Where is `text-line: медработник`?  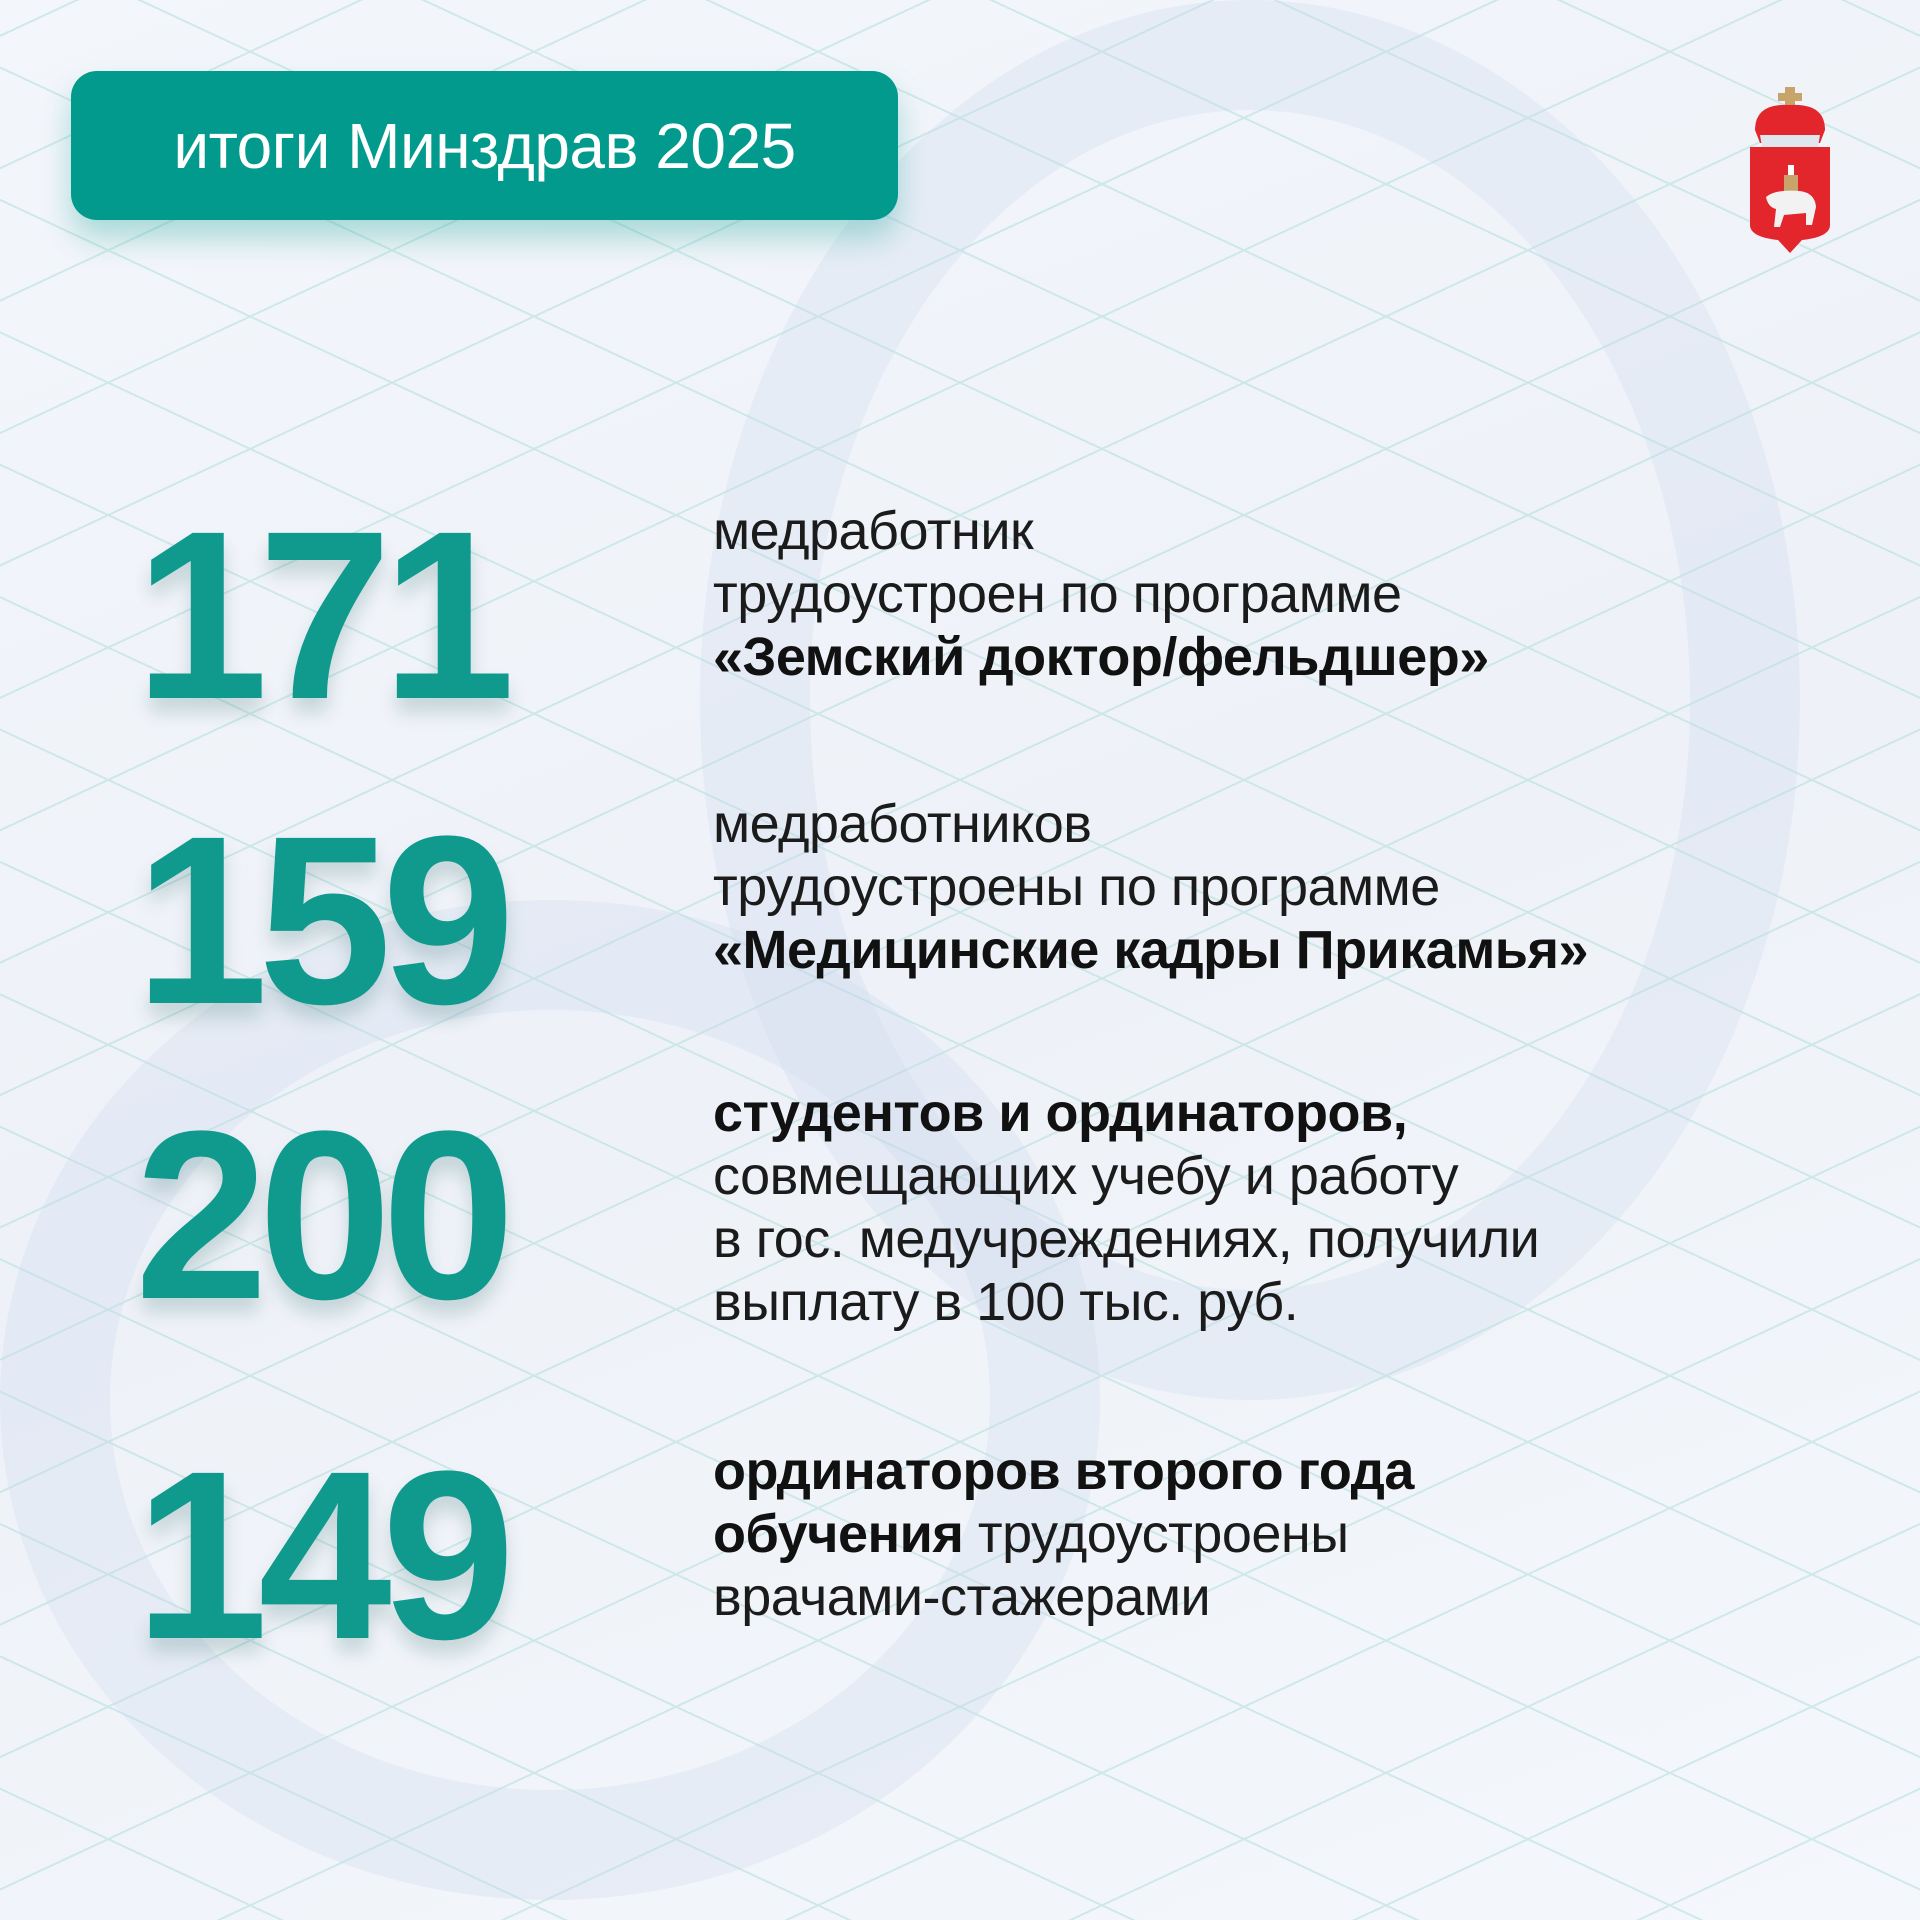 text-line: медработник is located at coordinates (873, 531).